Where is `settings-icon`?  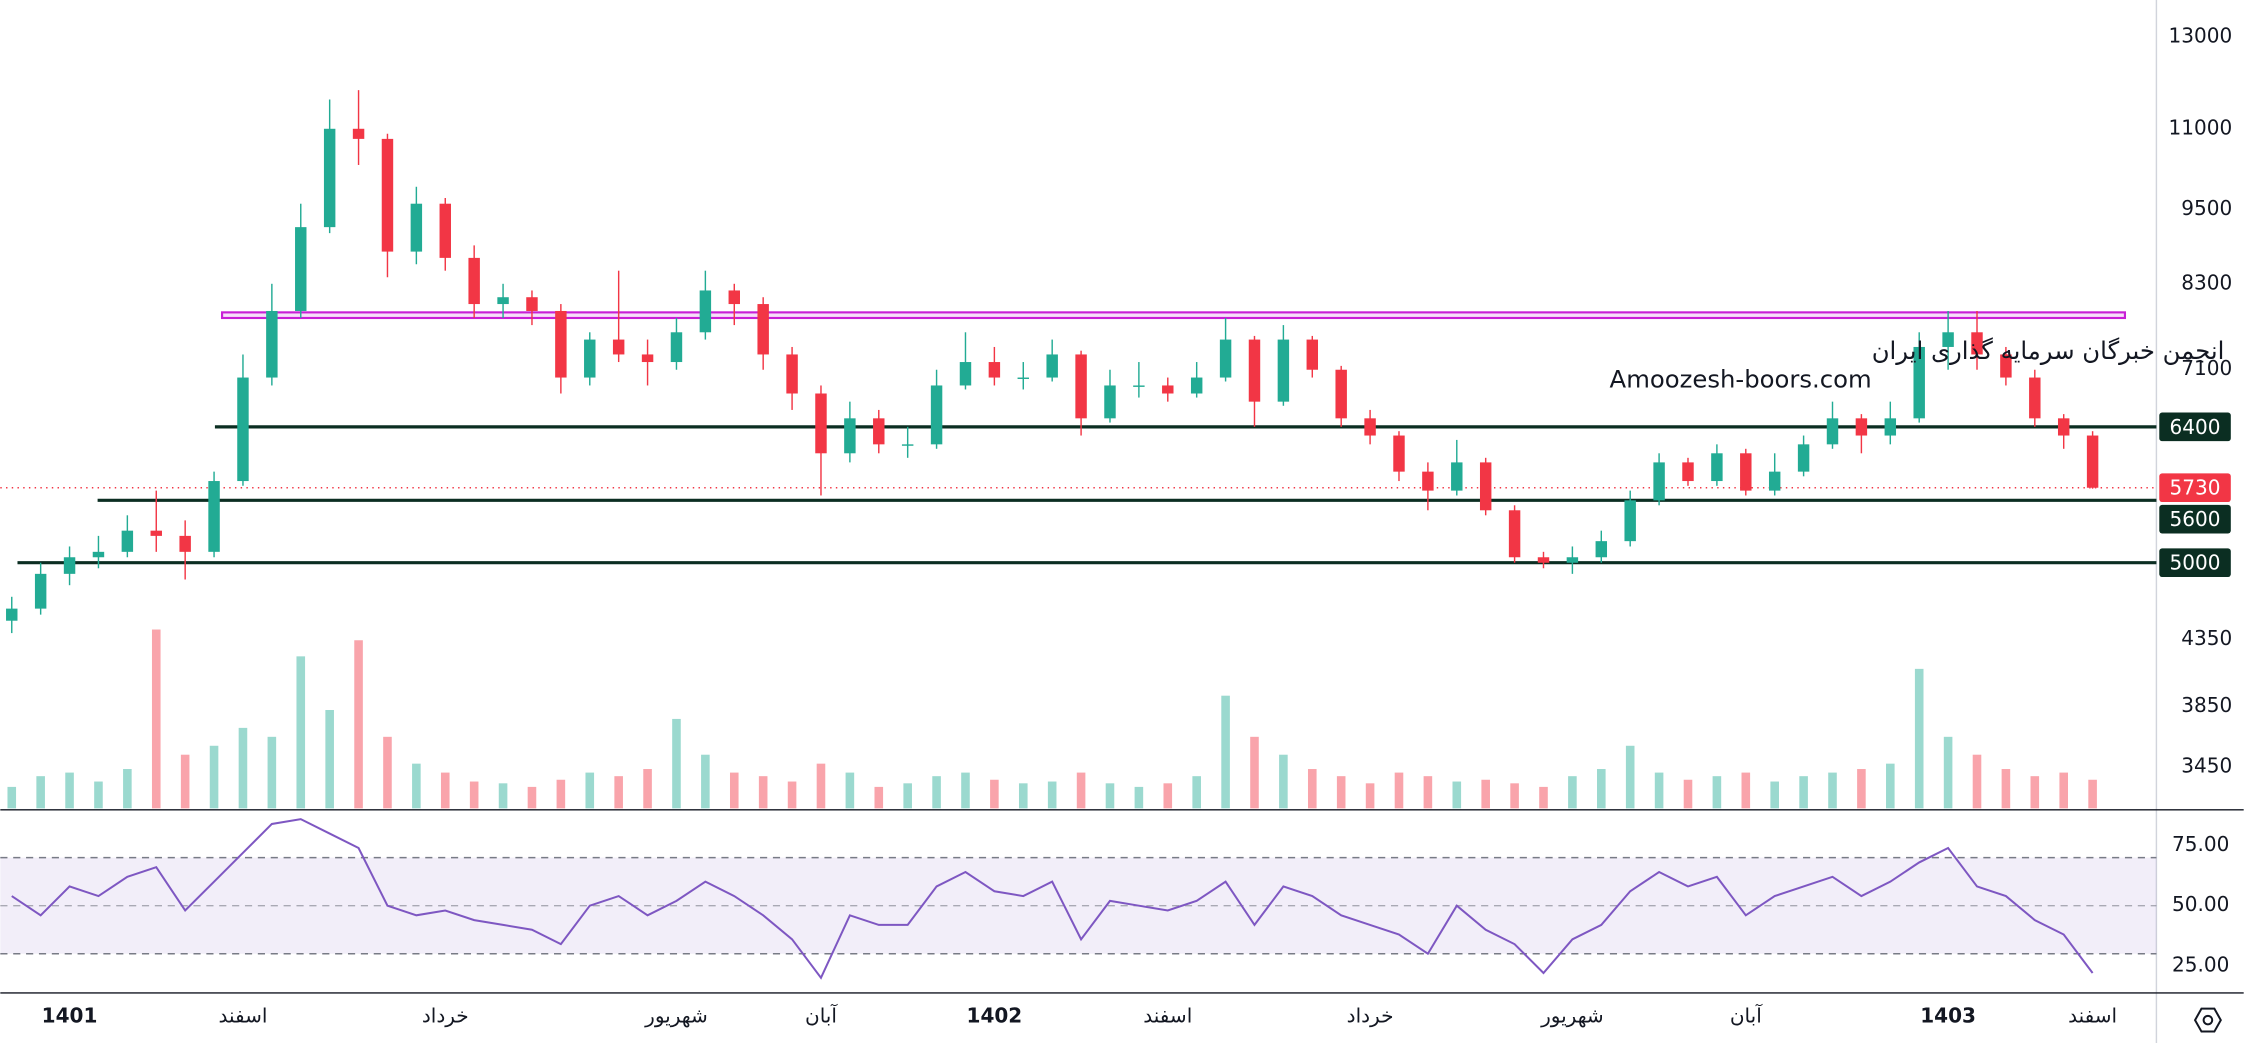
settings-icon is located at coordinates (2207, 1020).